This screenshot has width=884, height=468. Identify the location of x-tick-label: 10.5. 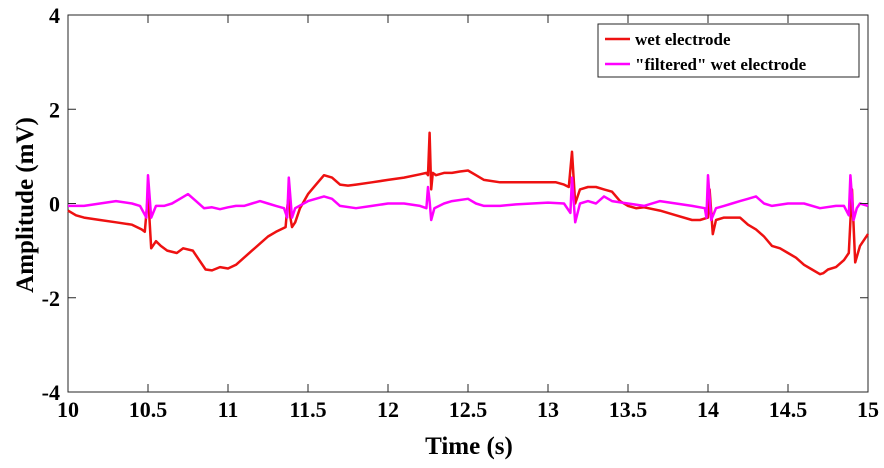
(148, 409).